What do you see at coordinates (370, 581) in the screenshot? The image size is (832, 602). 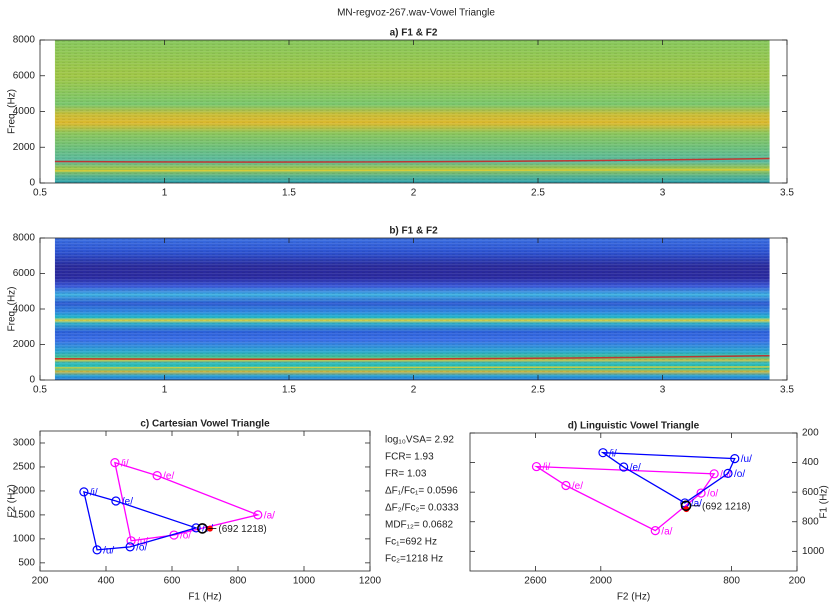 I see `x-tick-label: 1200` at bounding box center [370, 581].